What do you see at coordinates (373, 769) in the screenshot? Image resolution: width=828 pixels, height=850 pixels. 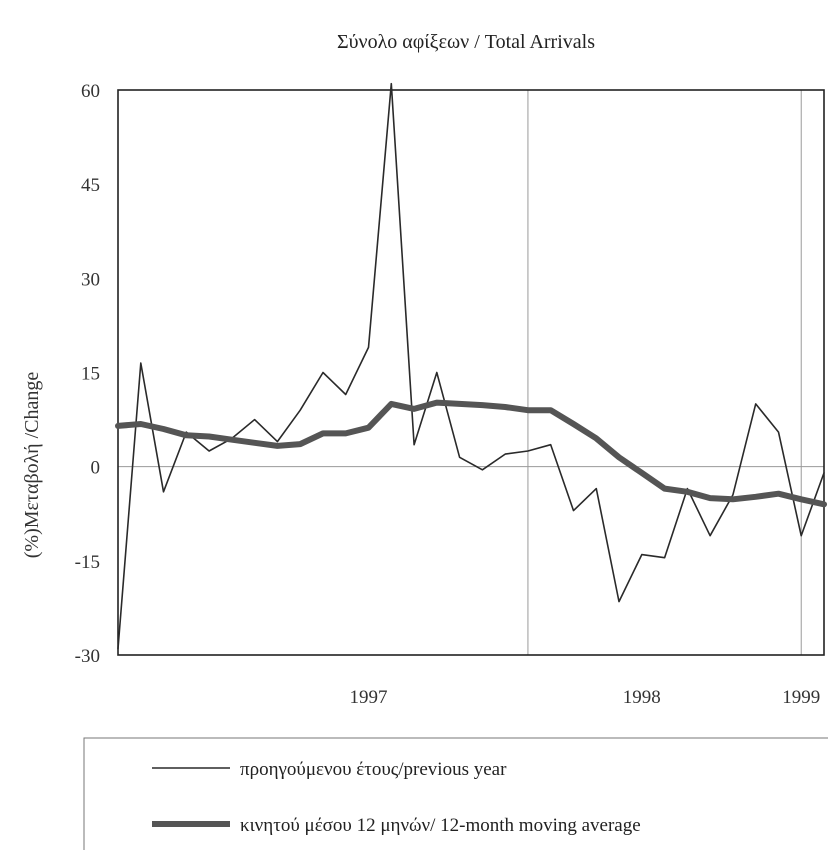 I see `legend-label-previous-year: προηγούμενου έτους/previous year` at bounding box center [373, 769].